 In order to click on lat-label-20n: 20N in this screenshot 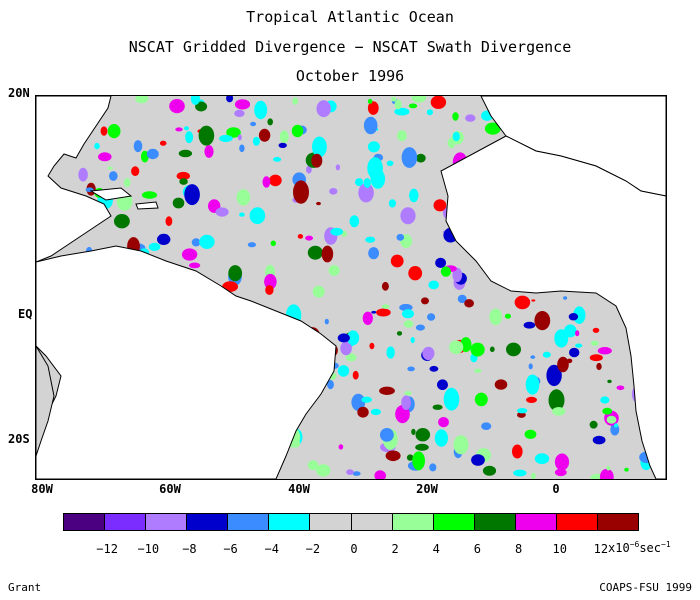, I will do `click(19, 93)`.